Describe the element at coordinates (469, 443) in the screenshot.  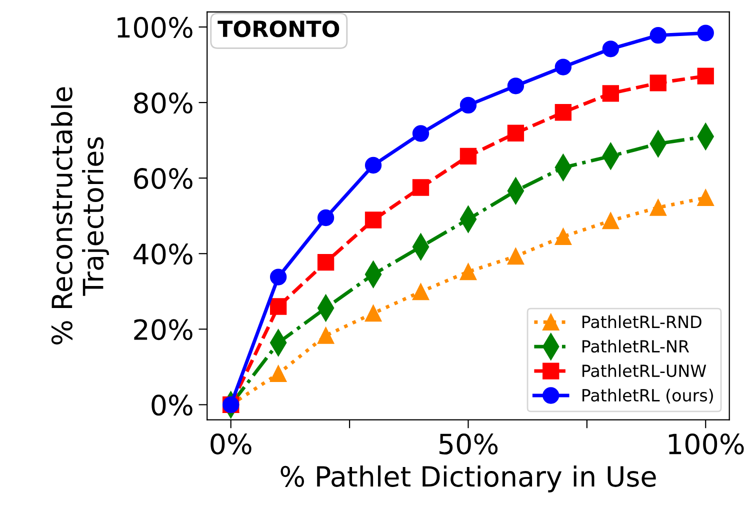
I see `x-tick-label: 50%` at that location.